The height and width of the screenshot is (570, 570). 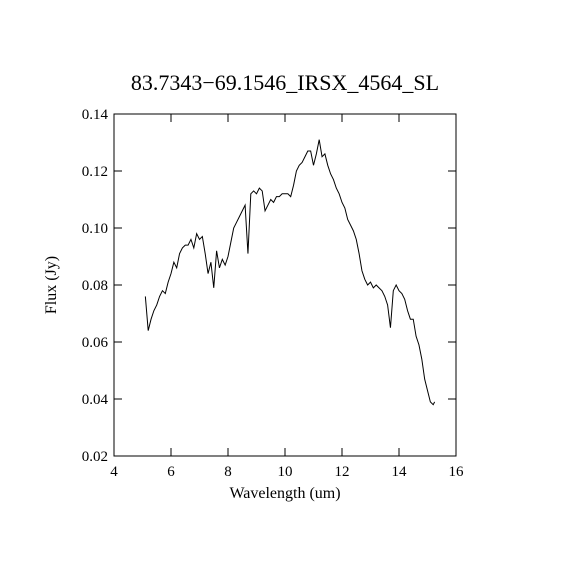 What do you see at coordinates (284, 493) in the screenshot?
I see `x-axis-label: Wavelength (um)` at bounding box center [284, 493].